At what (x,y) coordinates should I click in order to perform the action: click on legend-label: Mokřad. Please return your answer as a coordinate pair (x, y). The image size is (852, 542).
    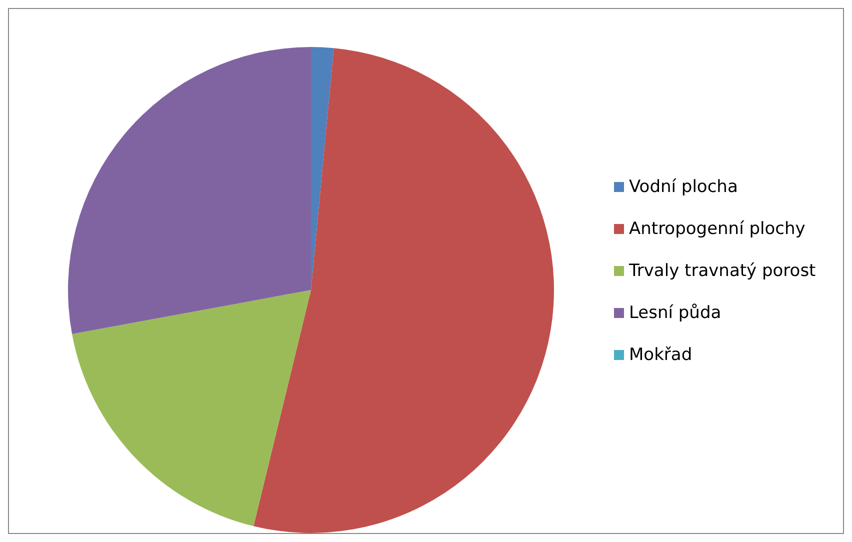
    Looking at the image, I should click on (660, 355).